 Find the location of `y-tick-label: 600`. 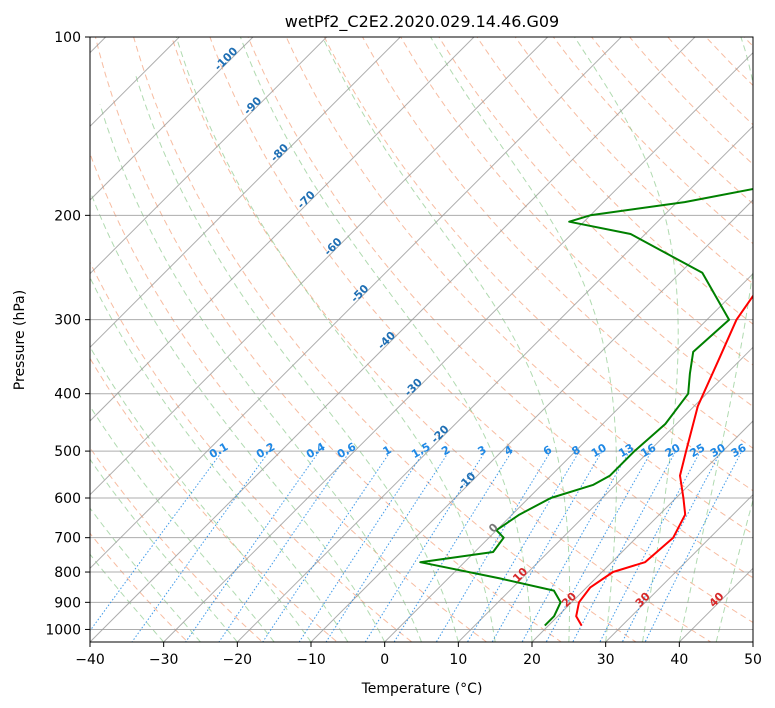

y-tick-label: 600 is located at coordinates (67, 499).